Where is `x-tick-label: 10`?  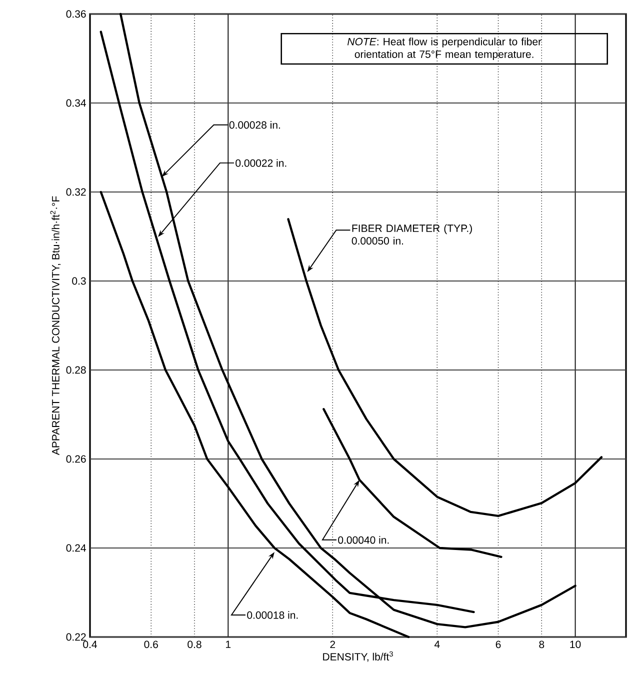 x-tick-label: 10 is located at coordinates (575, 644).